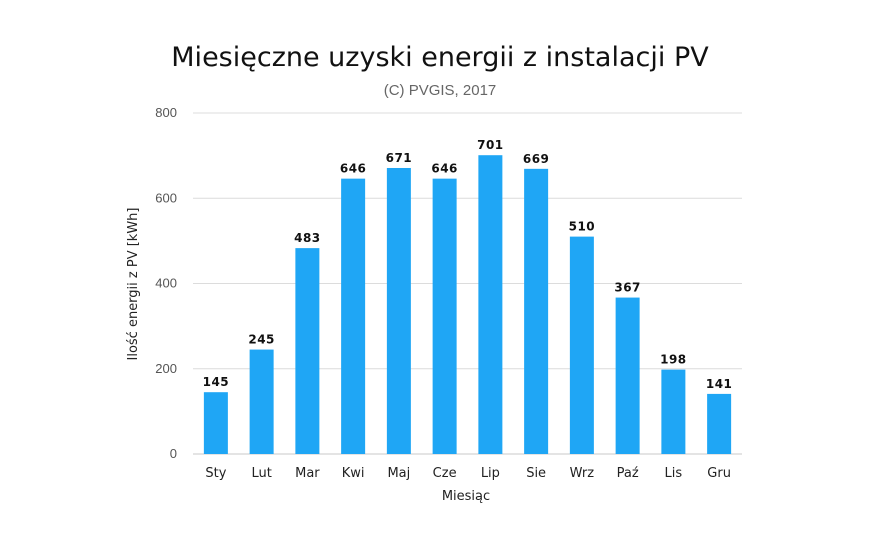 The width and height of the screenshot is (880, 540). What do you see at coordinates (582, 473) in the screenshot?
I see `x-tick-label: Wrz` at bounding box center [582, 473].